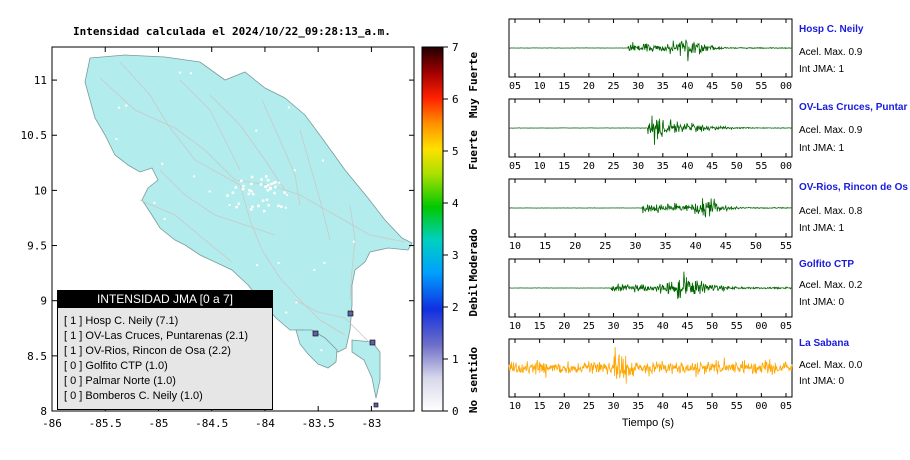  Describe the element at coordinates (75, 366) in the screenshot. I see `legend-level: [ 0 ]` at that location.